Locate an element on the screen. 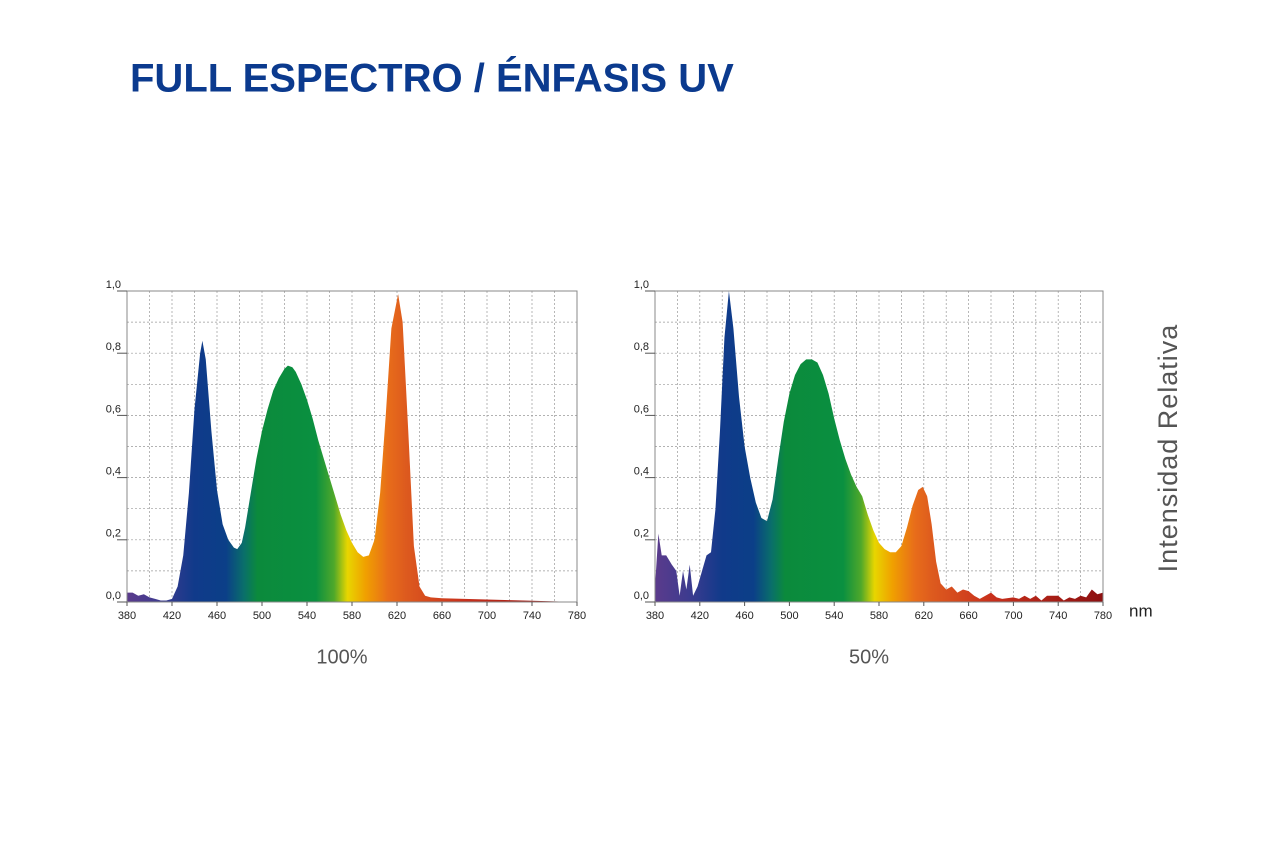 Image resolution: width=1280 pixels, height=853 pixels. chart-caption: 50% is located at coordinates (869, 657).